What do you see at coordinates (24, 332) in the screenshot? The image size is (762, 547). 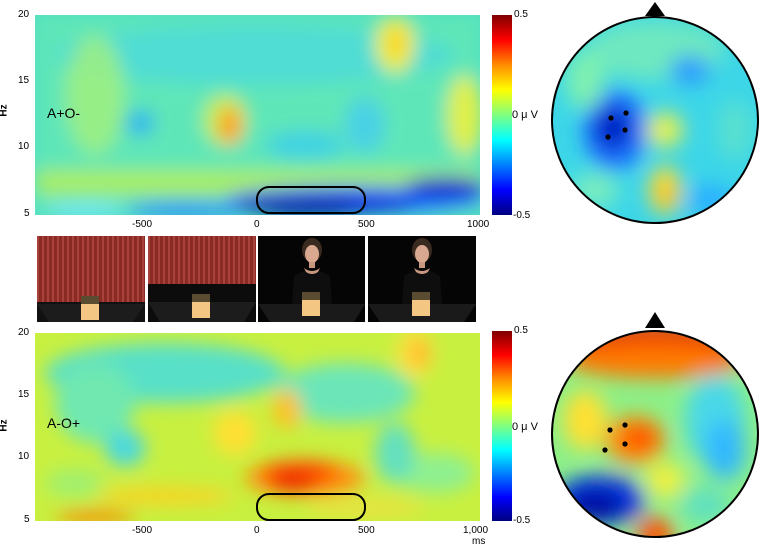 I see `y-tick-20-bottom: 20` at bounding box center [24, 332].